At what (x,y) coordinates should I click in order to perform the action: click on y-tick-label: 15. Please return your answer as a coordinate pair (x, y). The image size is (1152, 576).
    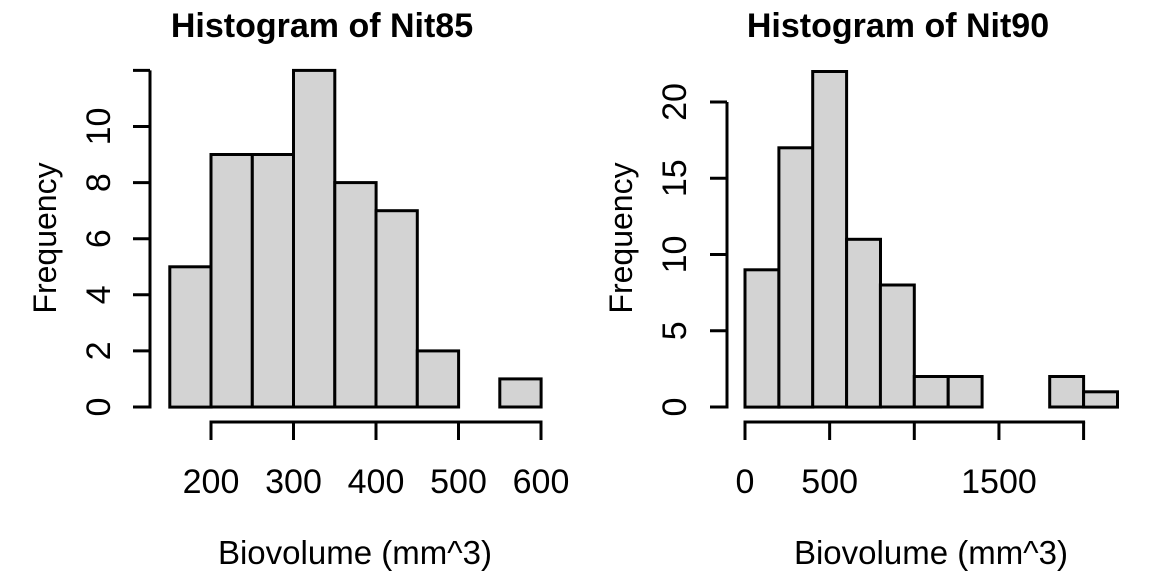
    Looking at the image, I should click on (675, 178).